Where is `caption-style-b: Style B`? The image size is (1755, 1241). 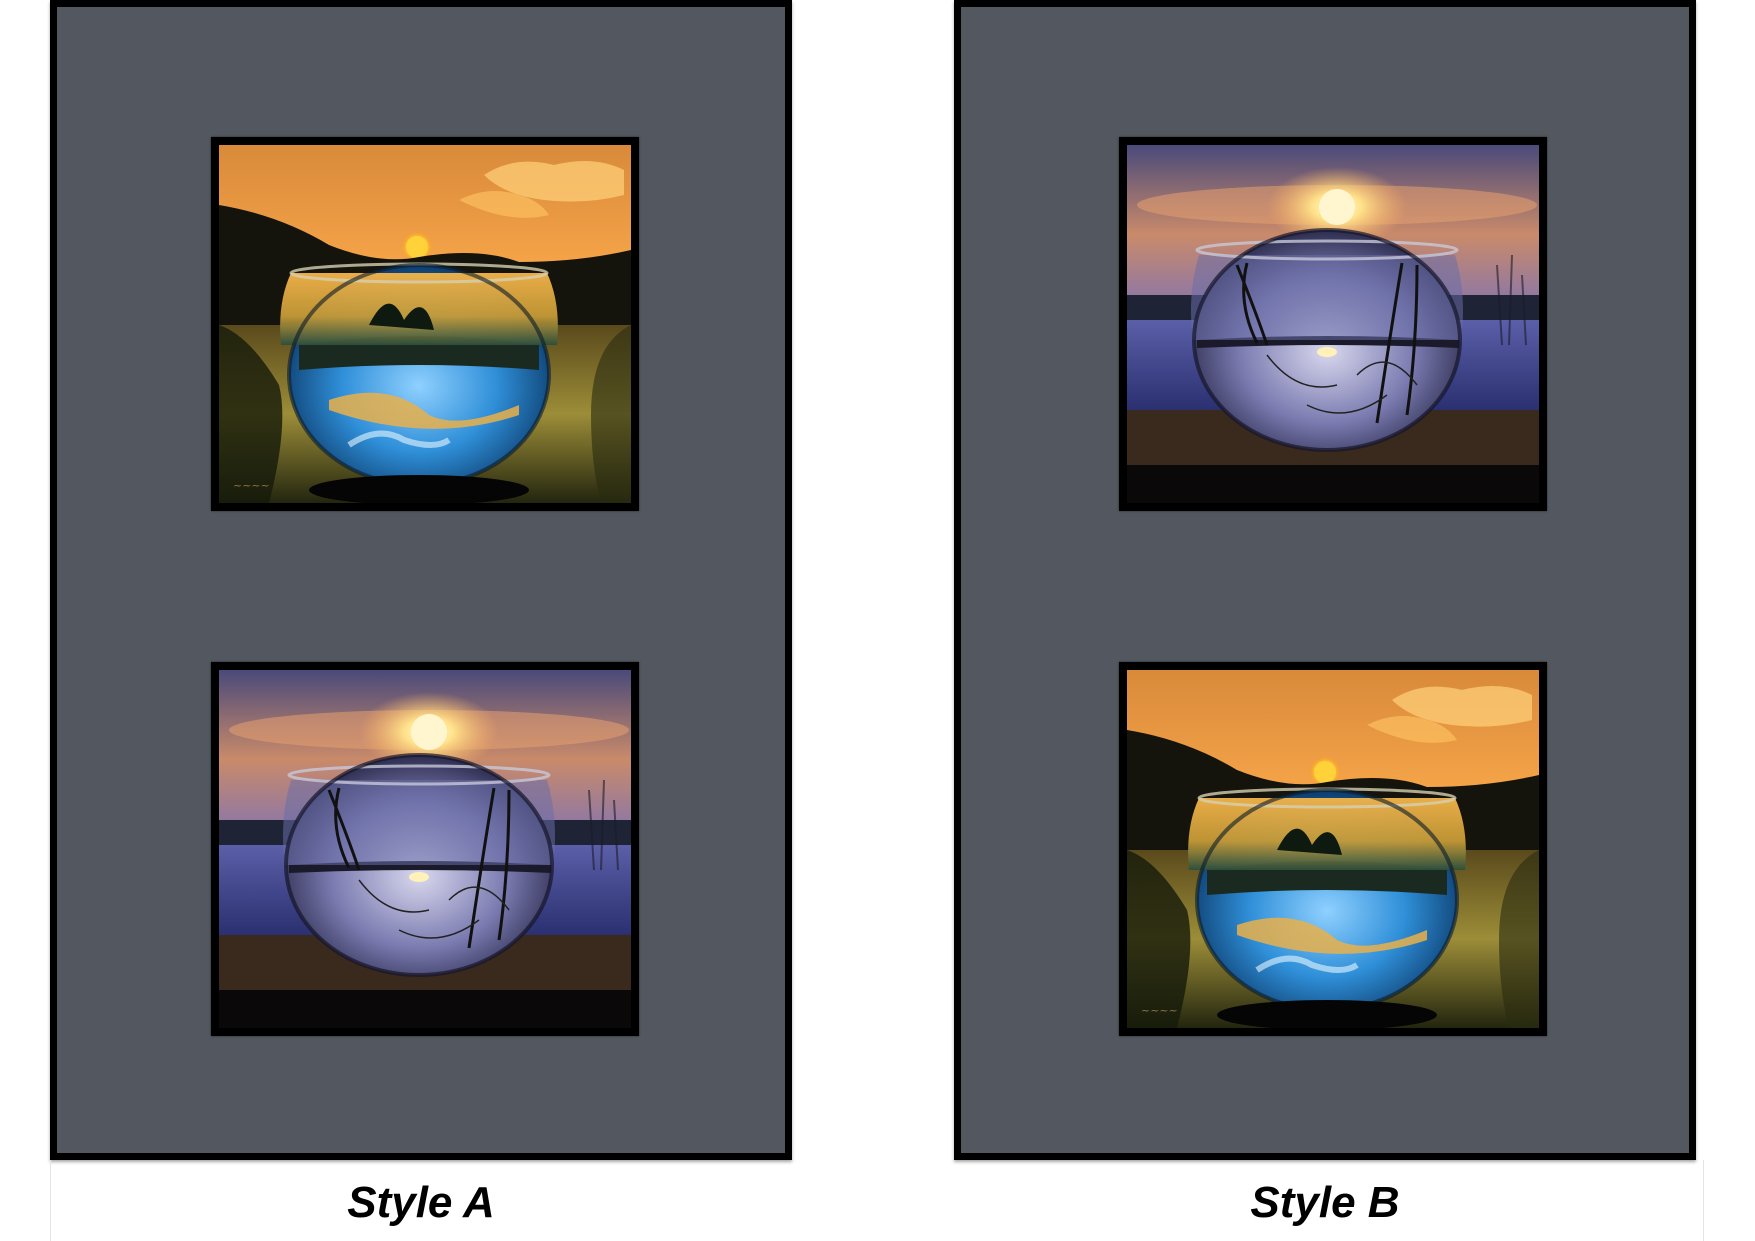
caption-style-b: Style B is located at coordinates (1325, 1202).